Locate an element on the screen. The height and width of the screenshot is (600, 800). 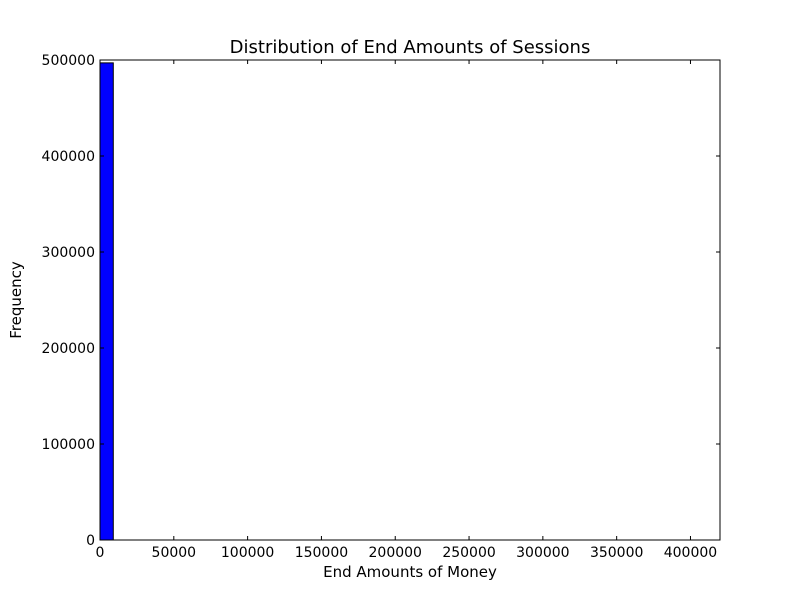
y-tick-label-5: 500000 is located at coordinates (68, 61).